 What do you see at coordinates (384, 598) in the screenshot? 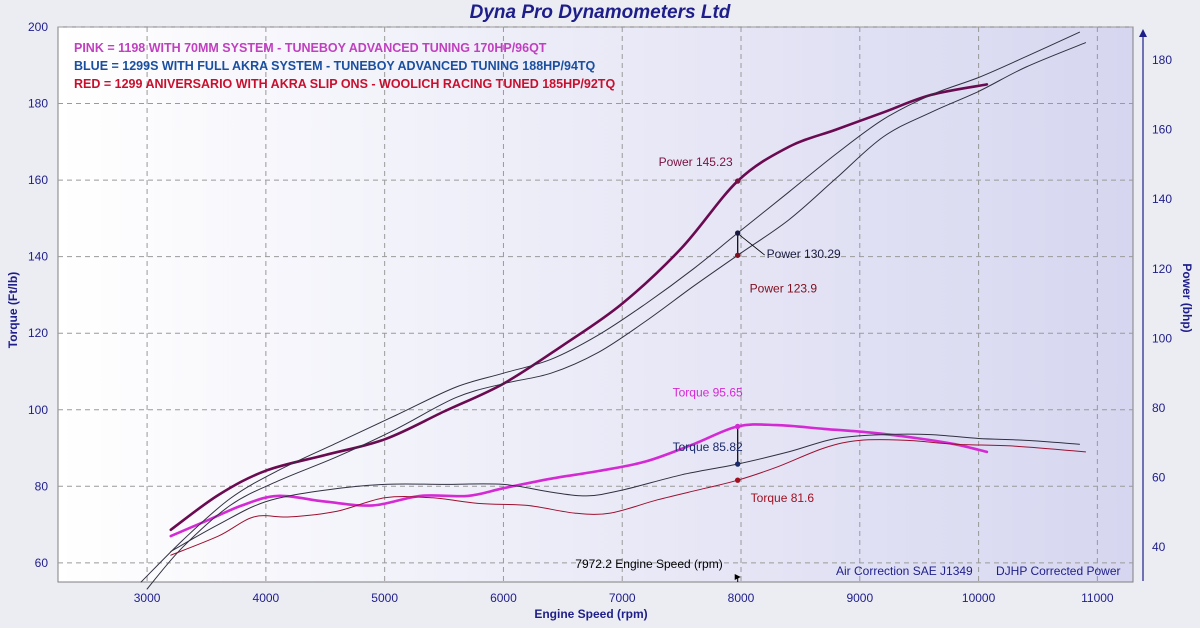
I see `x-tick-label: 5000` at bounding box center [384, 598].